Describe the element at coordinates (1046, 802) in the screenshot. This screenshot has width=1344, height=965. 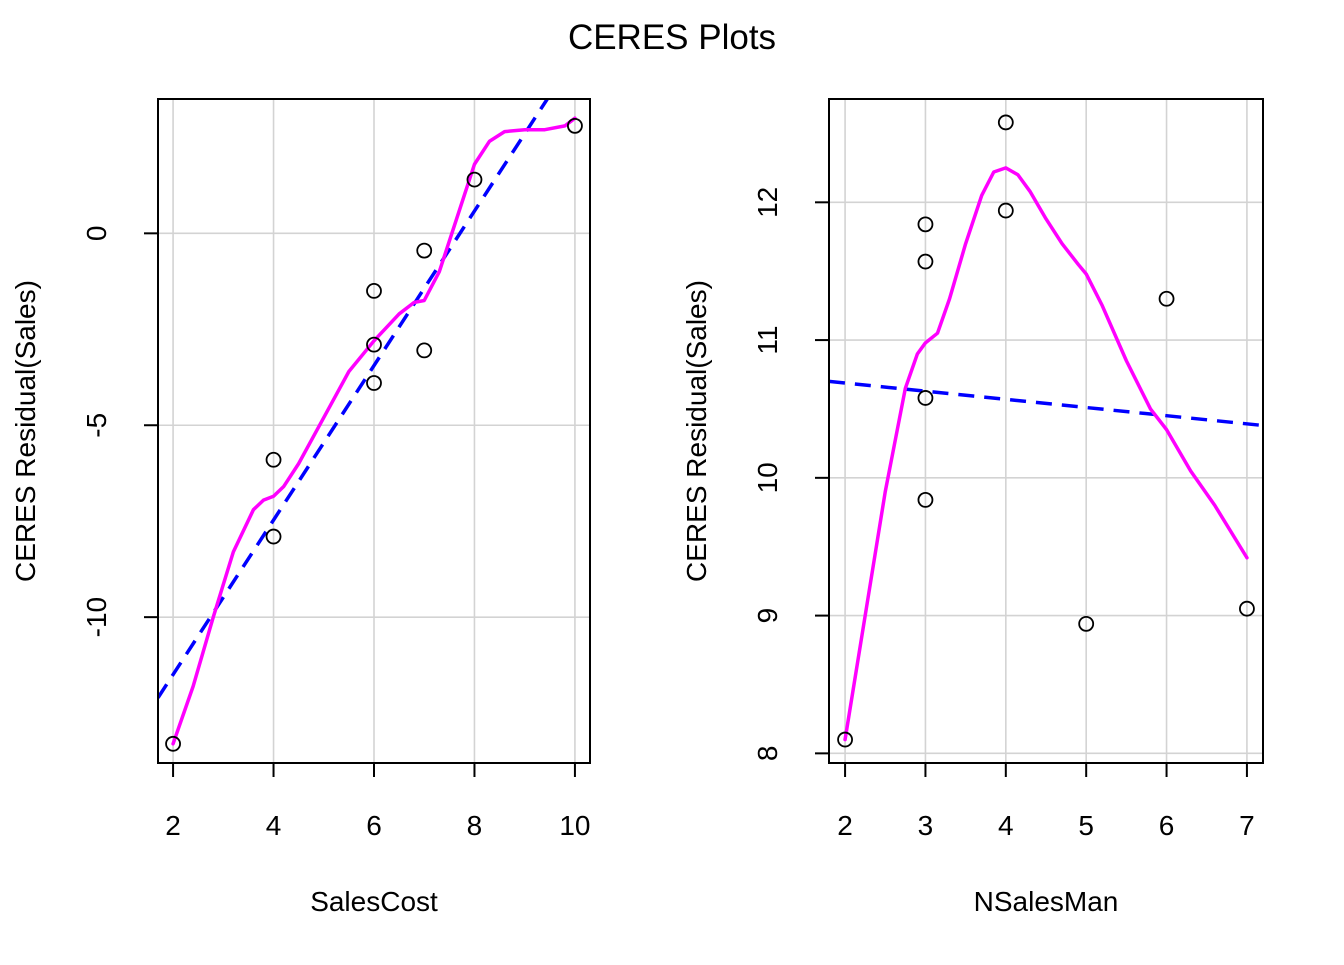
I see `x-ticks: 2 3 4 5 6 7` at that location.